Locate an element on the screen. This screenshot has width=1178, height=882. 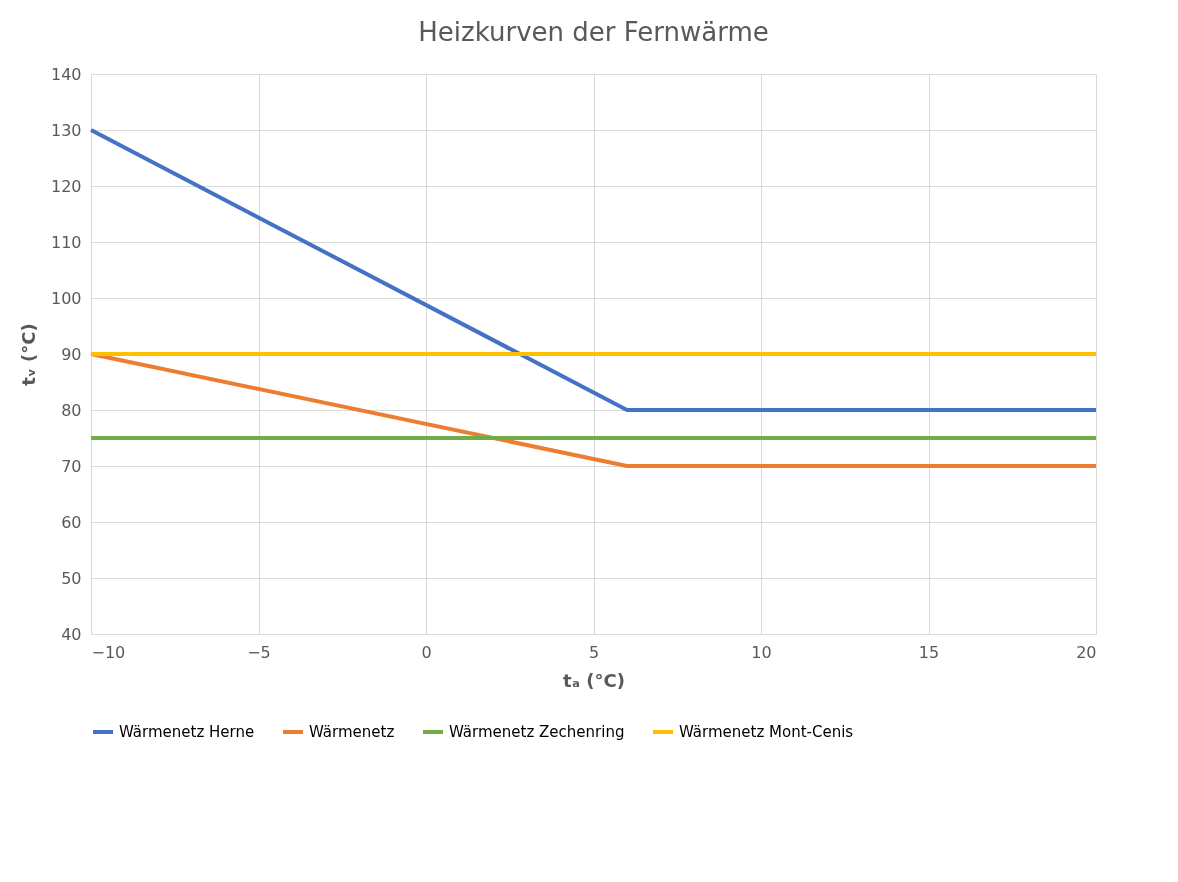
x-tick-label: 5 is located at coordinates (594, 652).